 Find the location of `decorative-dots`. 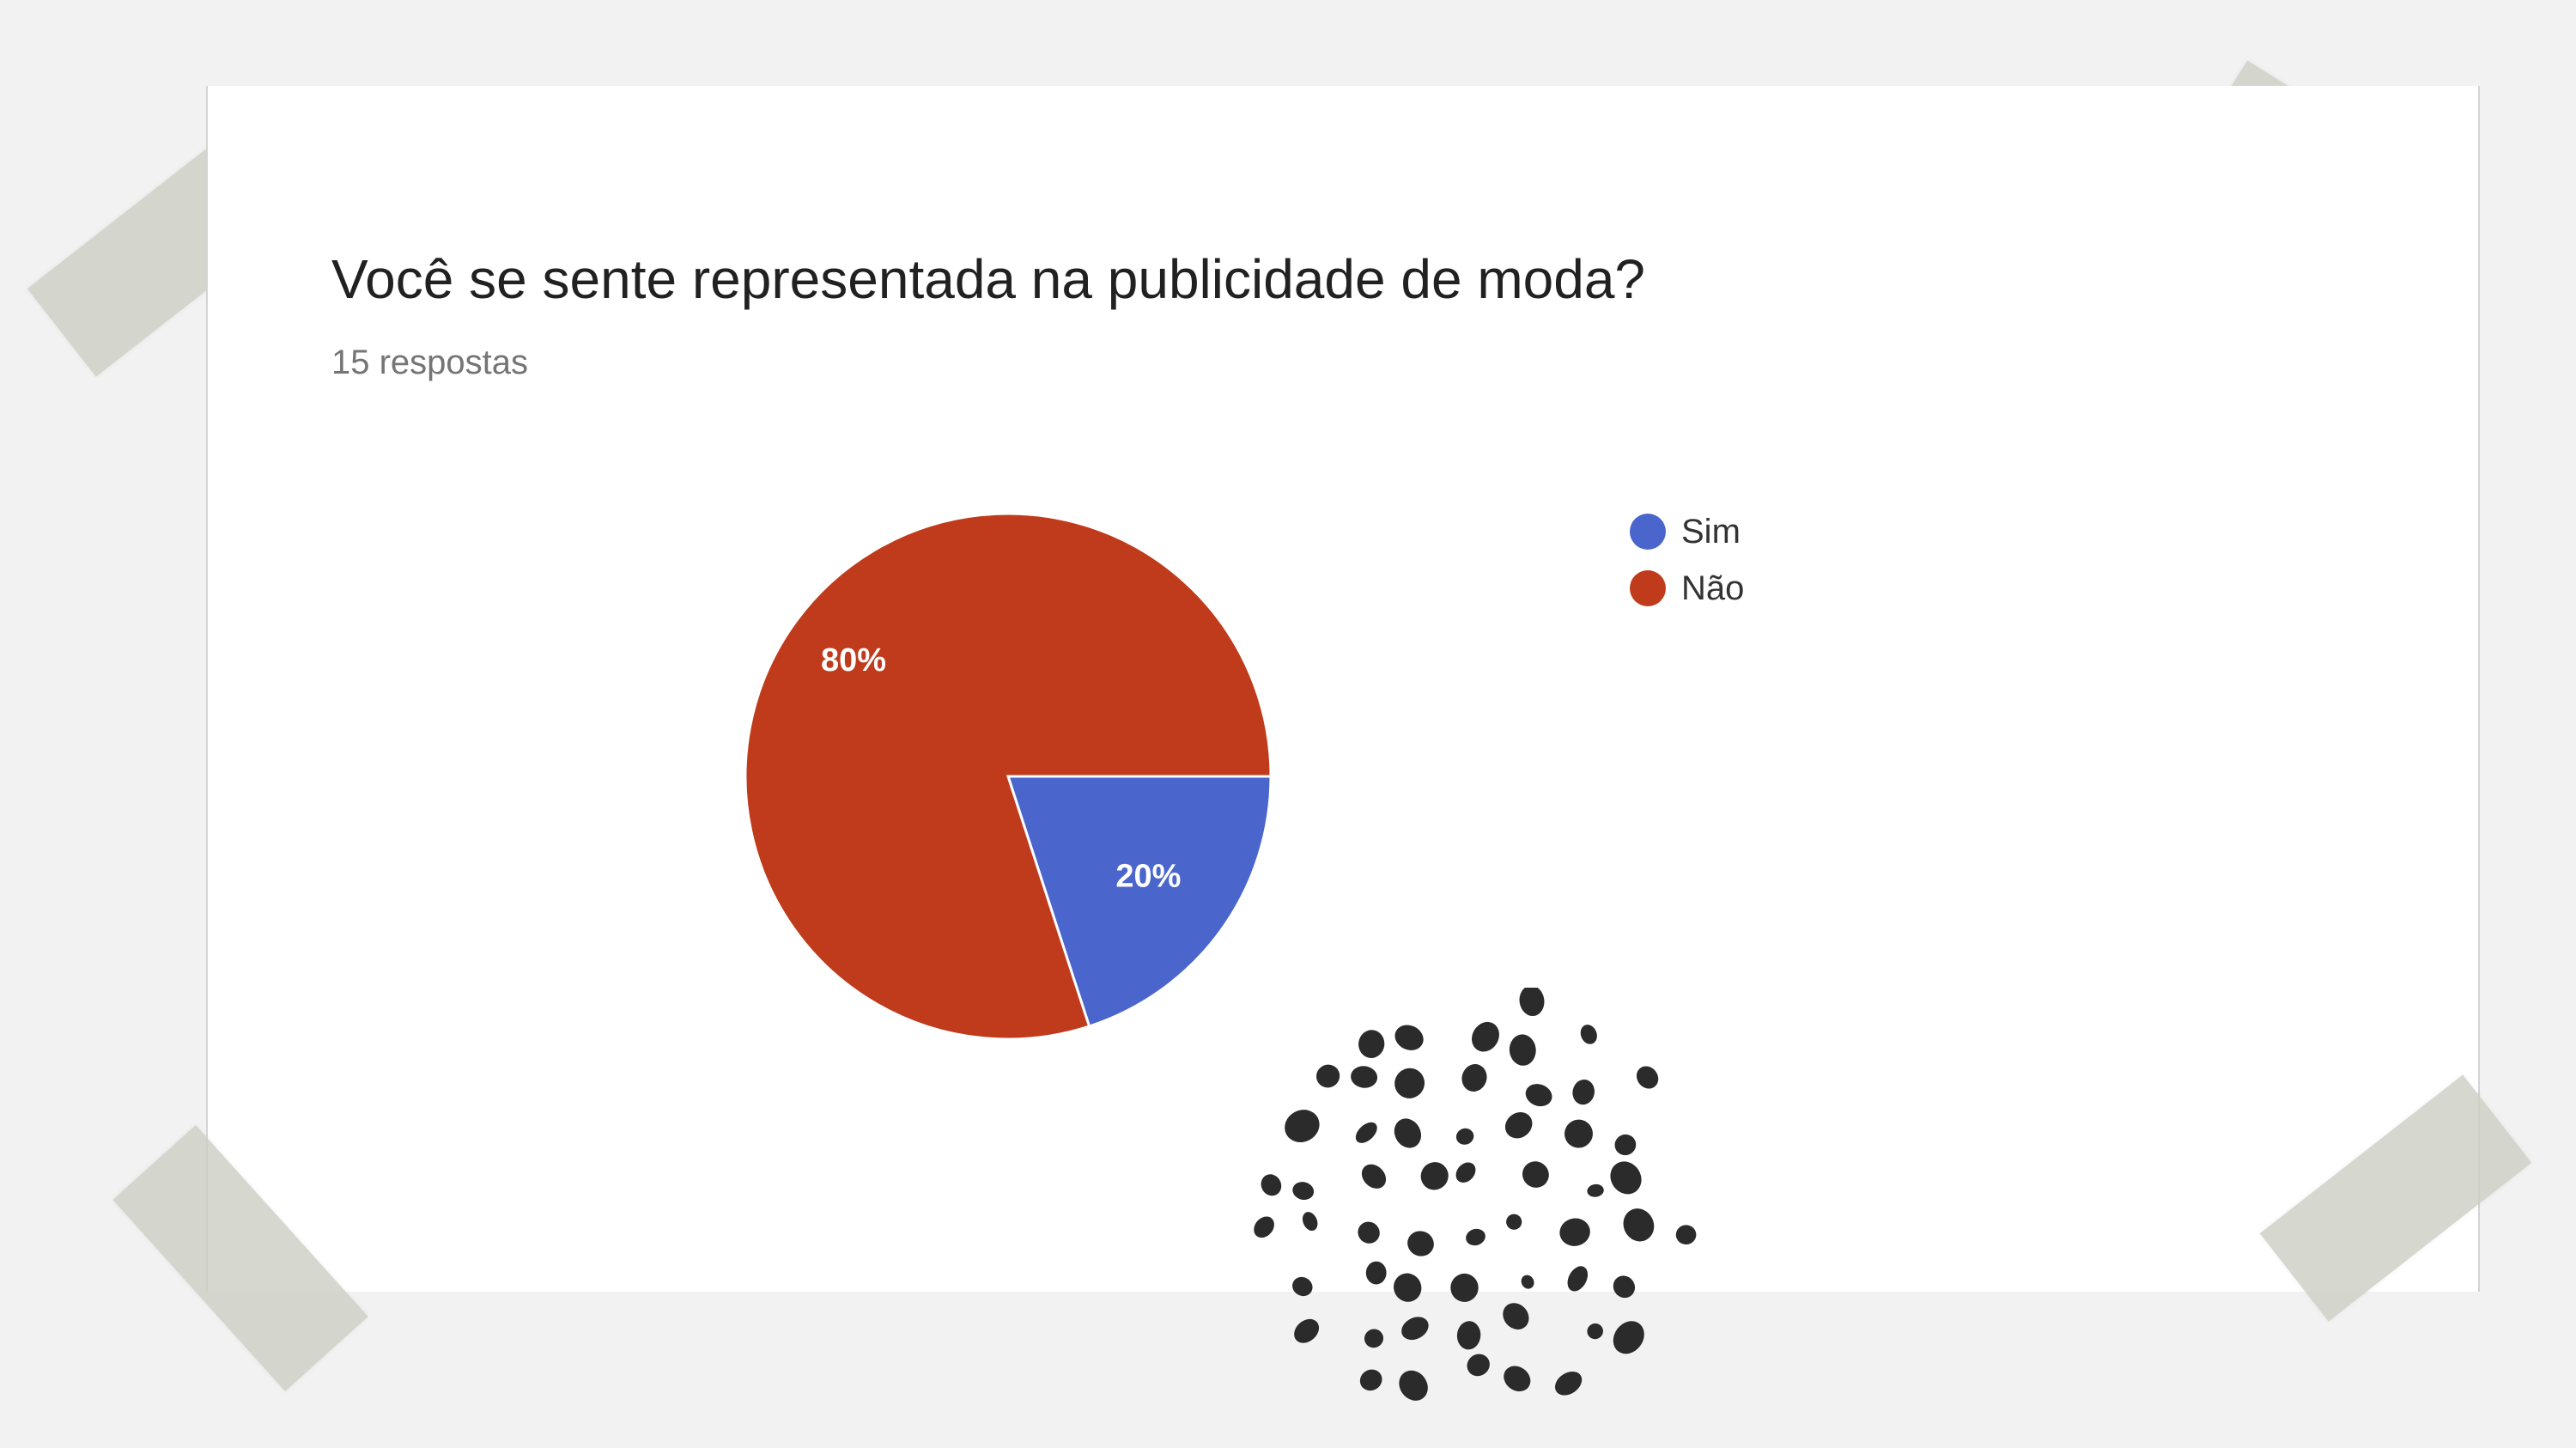

decorative-dots is located at coordinates (1475, 1194).